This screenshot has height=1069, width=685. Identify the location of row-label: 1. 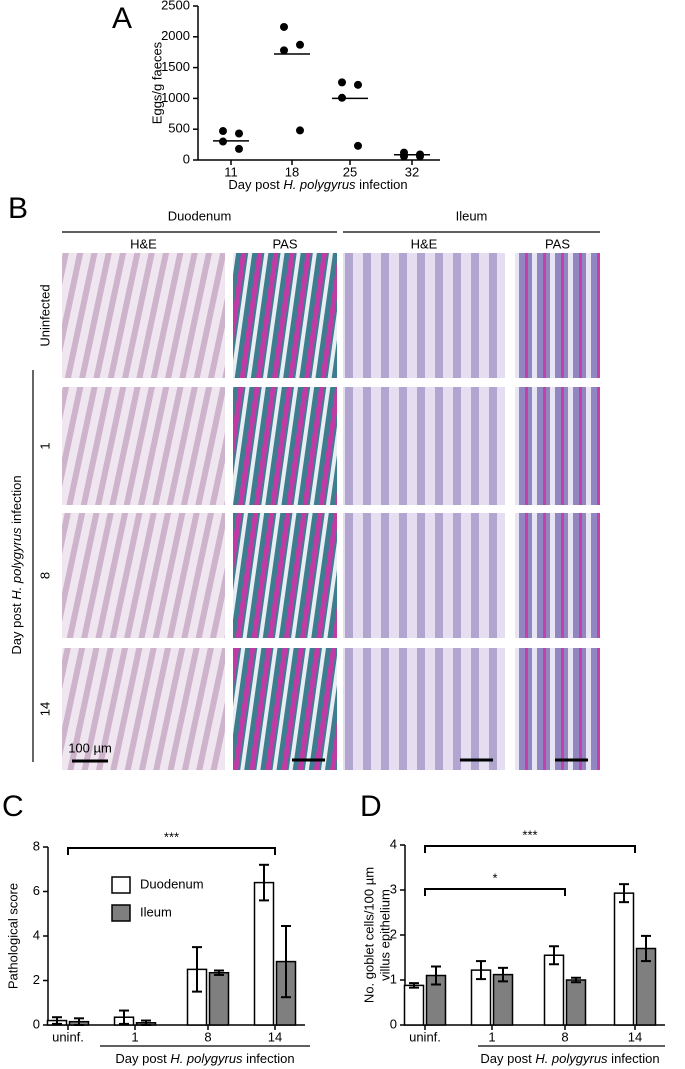
(44, 445).